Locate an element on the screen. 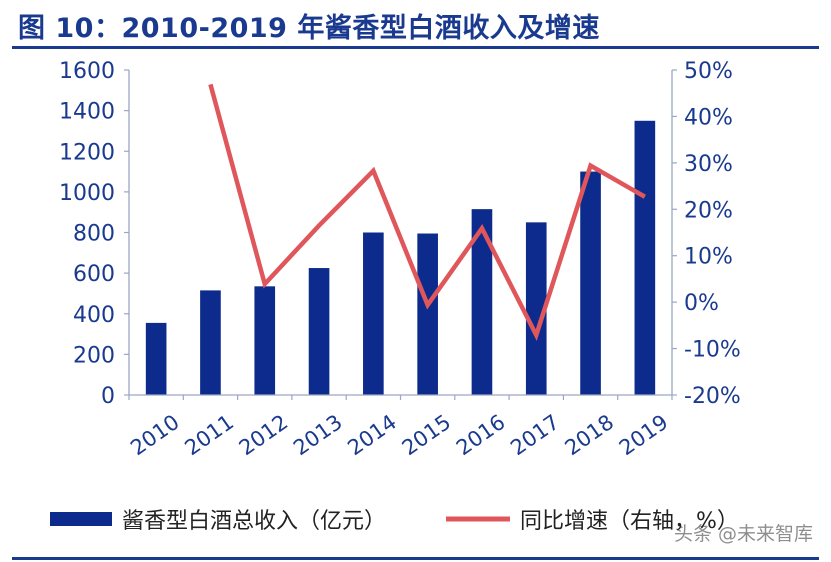 This screenshot has width=831, height=562. legend-bar-swatch is located at coordinates (81, 519).